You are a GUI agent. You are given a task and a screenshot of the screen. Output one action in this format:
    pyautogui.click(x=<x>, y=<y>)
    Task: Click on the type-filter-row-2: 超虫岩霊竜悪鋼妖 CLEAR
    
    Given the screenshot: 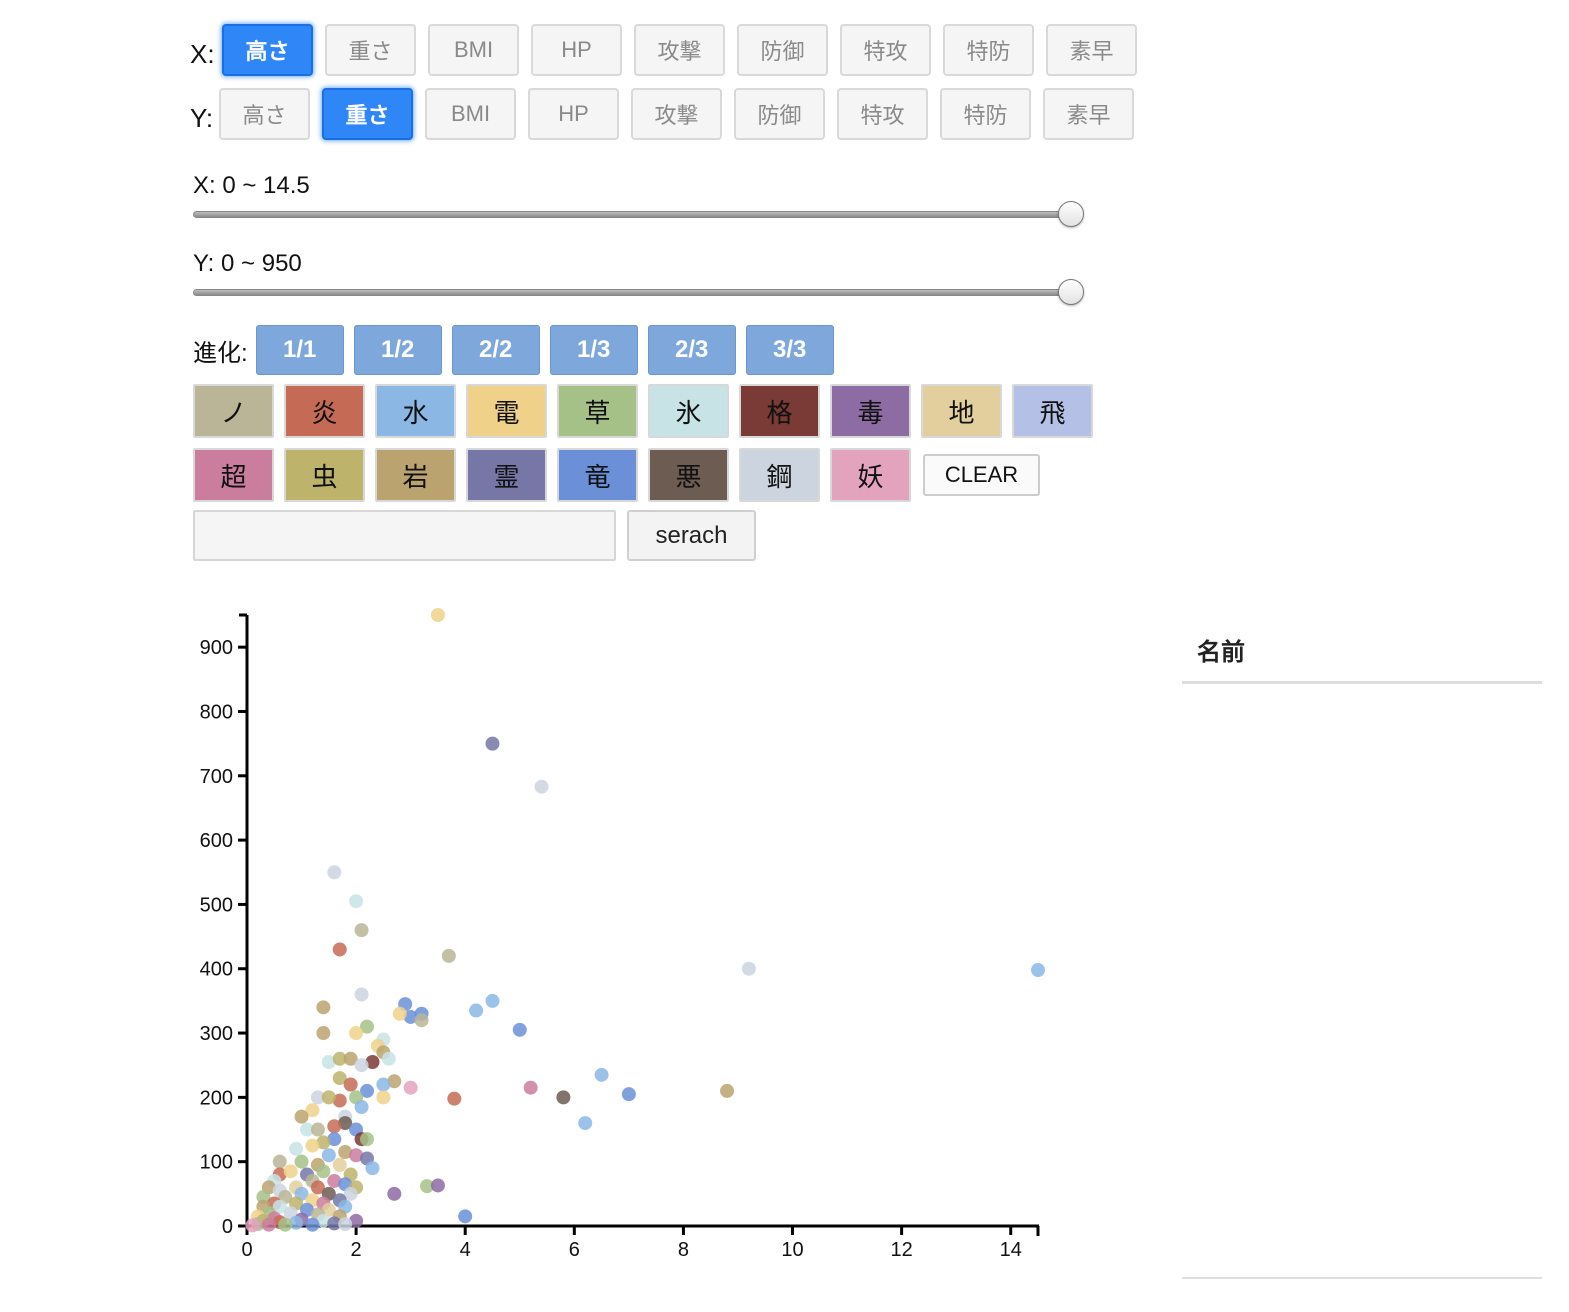 What is the action you would take?
    pyautogui.click(x=616, y=475)
    